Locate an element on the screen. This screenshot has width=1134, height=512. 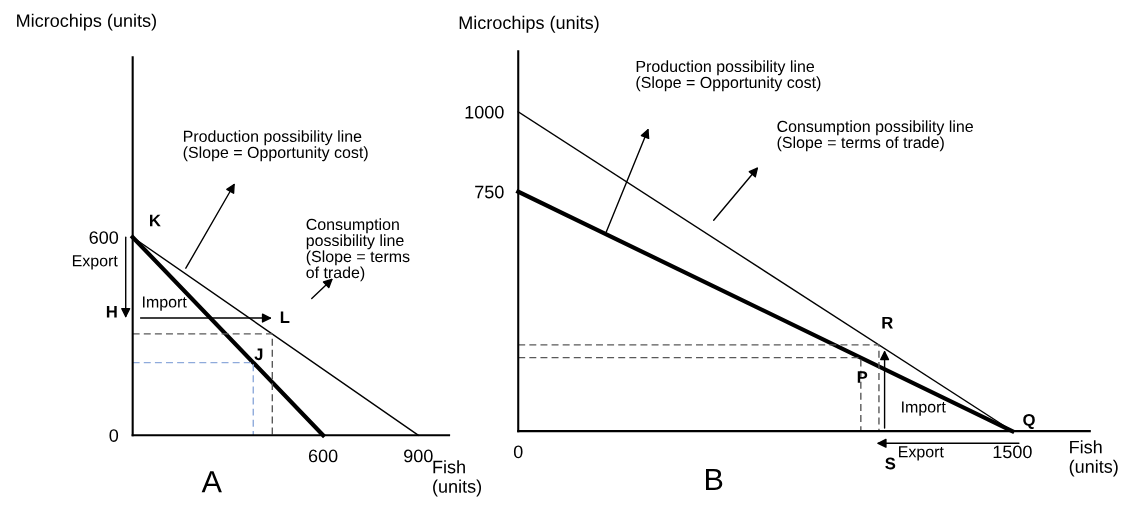
x-tick-label: 0 is located at coordinates (518, 452).